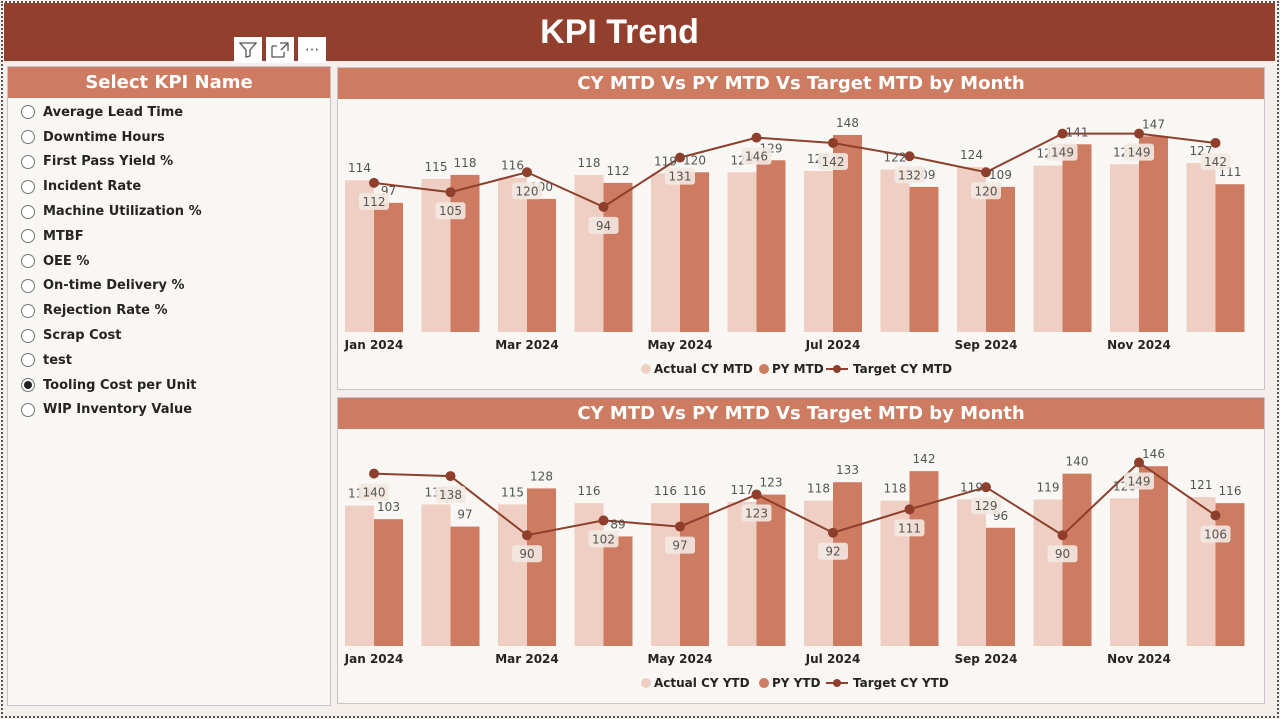 The image size is (1280, 719). I want to click on slicer-item: Machine Utilization %, so click(169, 211).